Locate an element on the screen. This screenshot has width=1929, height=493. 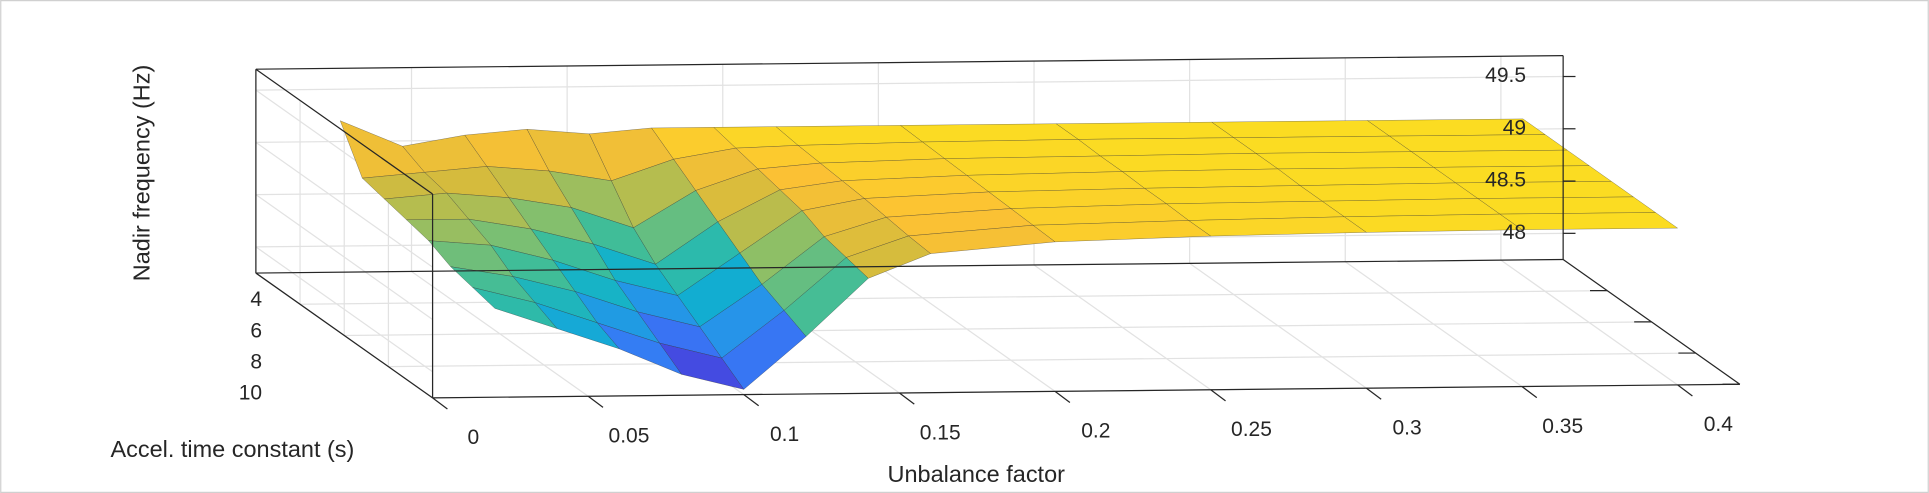
z-tick-label: 48 is located at coordinates (1514, 232).